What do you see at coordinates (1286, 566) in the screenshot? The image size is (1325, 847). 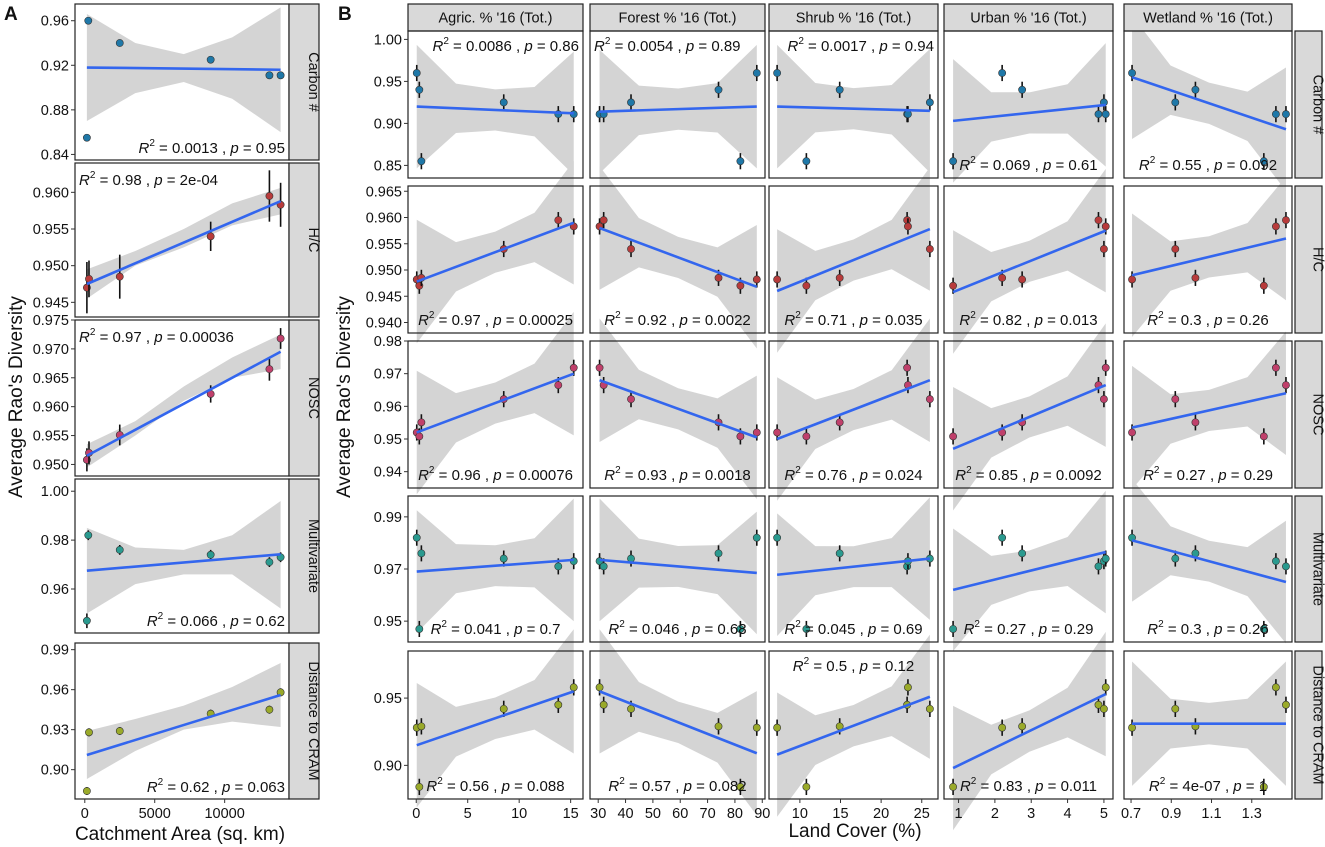 I see `b-multivariate-c5-data-point` at bounding box center [1286, 566].